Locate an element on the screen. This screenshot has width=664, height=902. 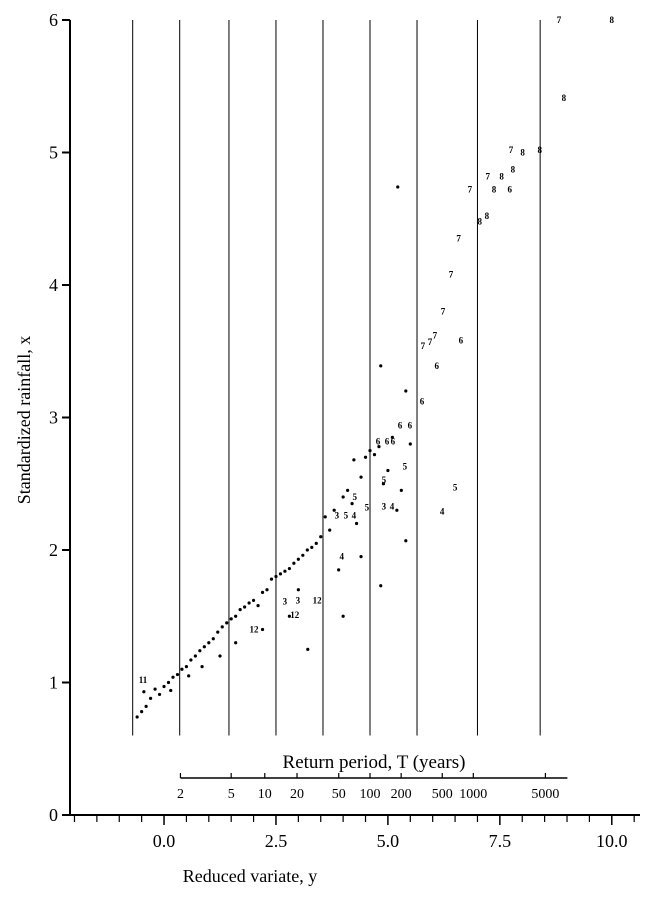
t-tick-label: 500 is located at coordinates (442, 794).